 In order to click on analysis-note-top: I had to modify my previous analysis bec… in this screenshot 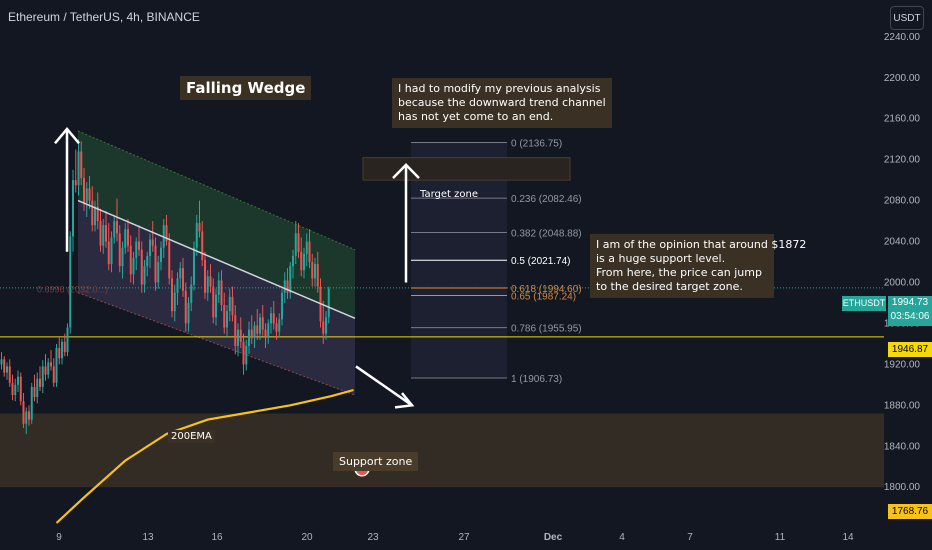, I will do `click(502, 103)`.